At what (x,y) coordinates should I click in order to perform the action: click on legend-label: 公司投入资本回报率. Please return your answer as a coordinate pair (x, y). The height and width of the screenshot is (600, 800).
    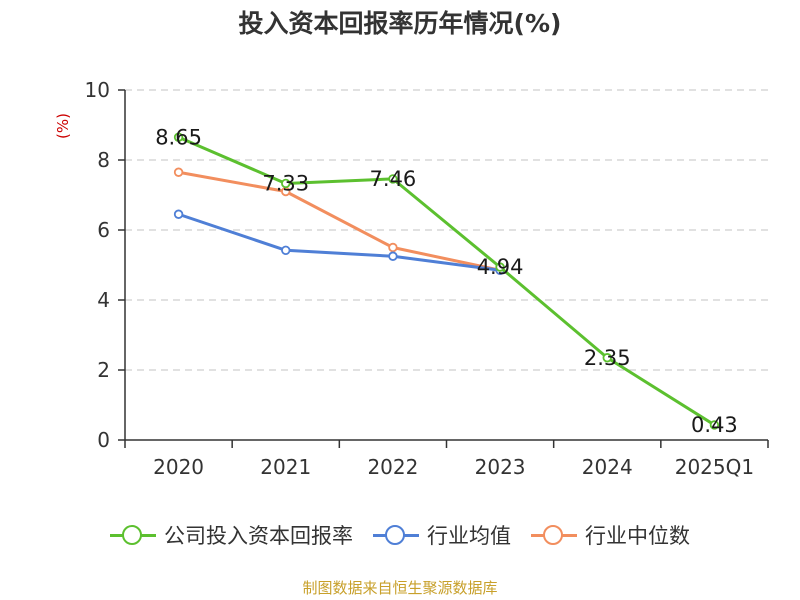
    Looking at the image, I should click on (258, 536).